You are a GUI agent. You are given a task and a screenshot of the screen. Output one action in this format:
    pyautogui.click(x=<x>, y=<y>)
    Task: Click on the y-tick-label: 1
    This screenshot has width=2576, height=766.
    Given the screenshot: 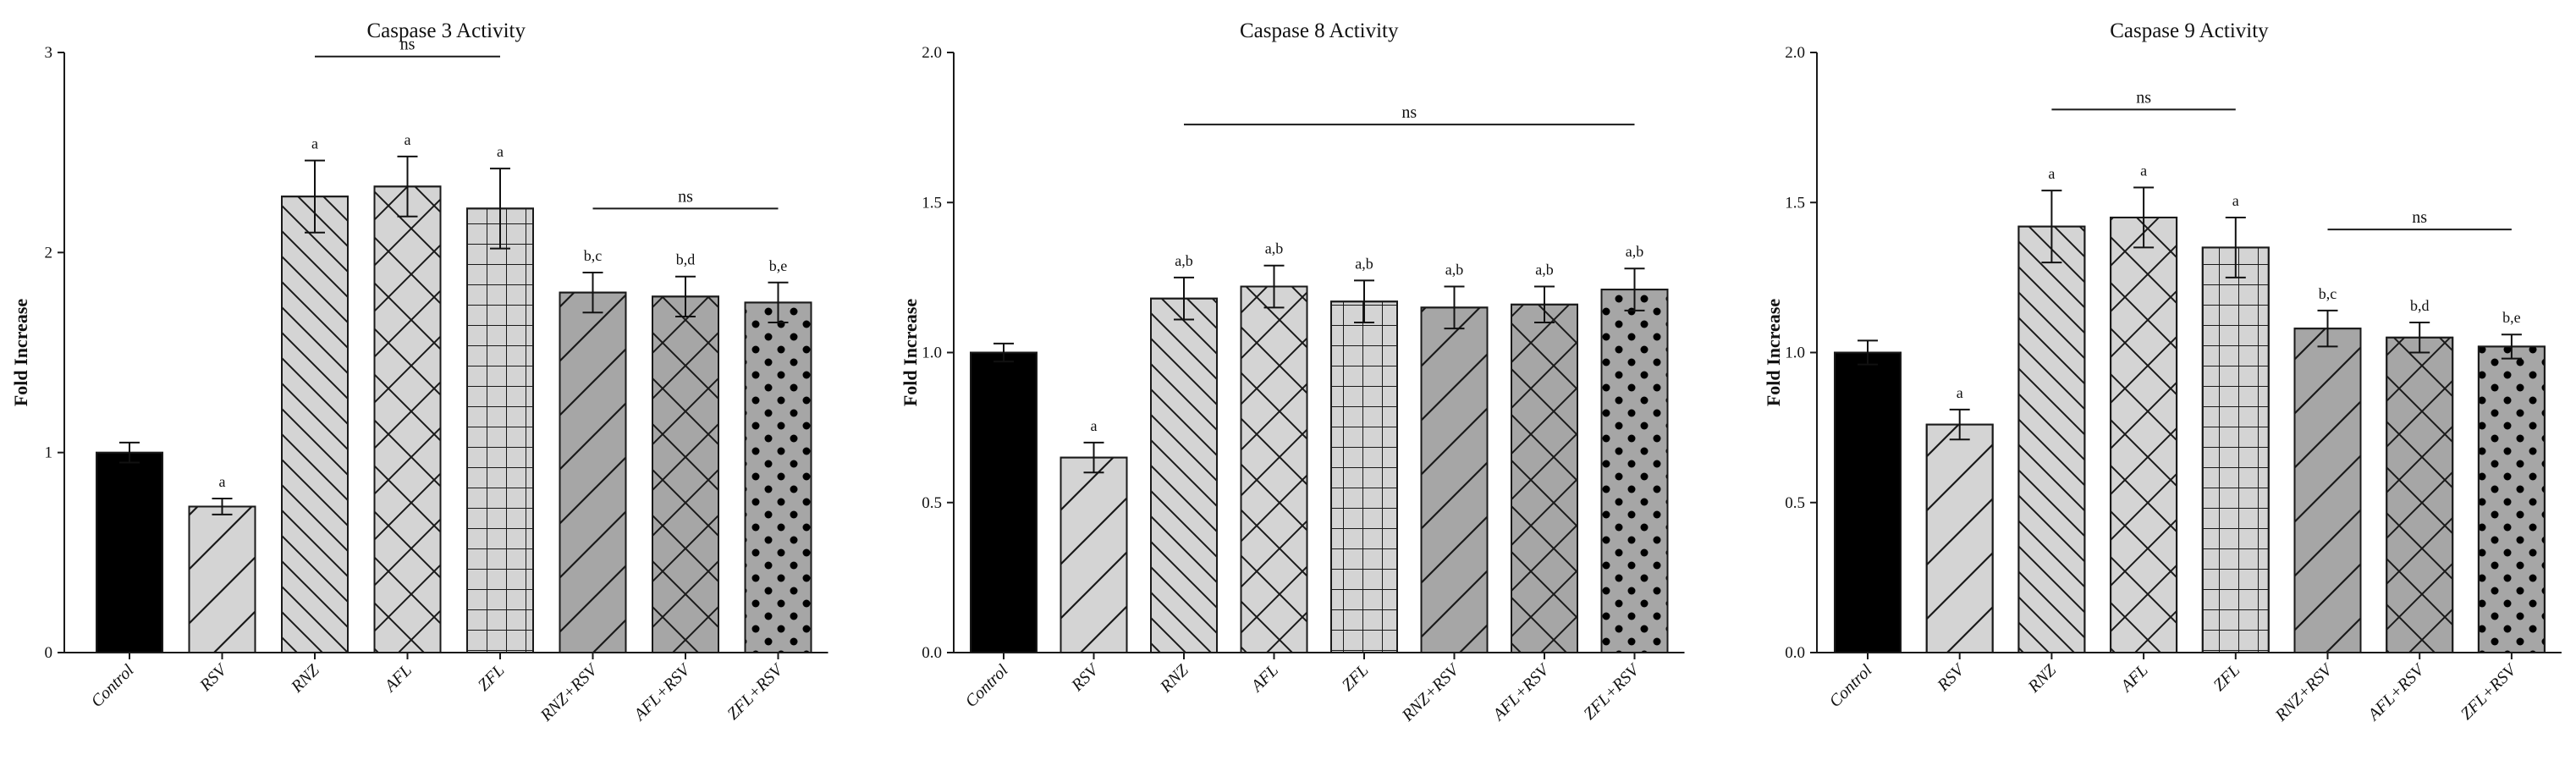 What is the action you would take?
    pyautogui.click(x=49, y=453)
    